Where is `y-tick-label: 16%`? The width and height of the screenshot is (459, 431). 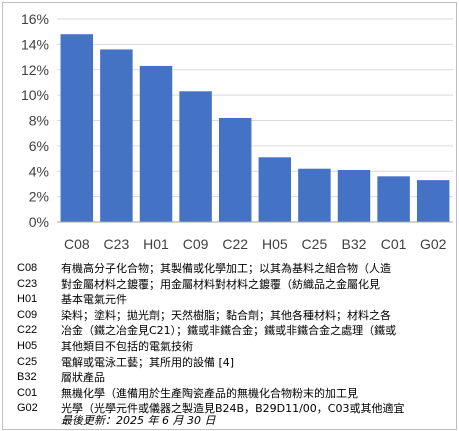
y-tick-label: 16% is located at coordinates (35, 19).